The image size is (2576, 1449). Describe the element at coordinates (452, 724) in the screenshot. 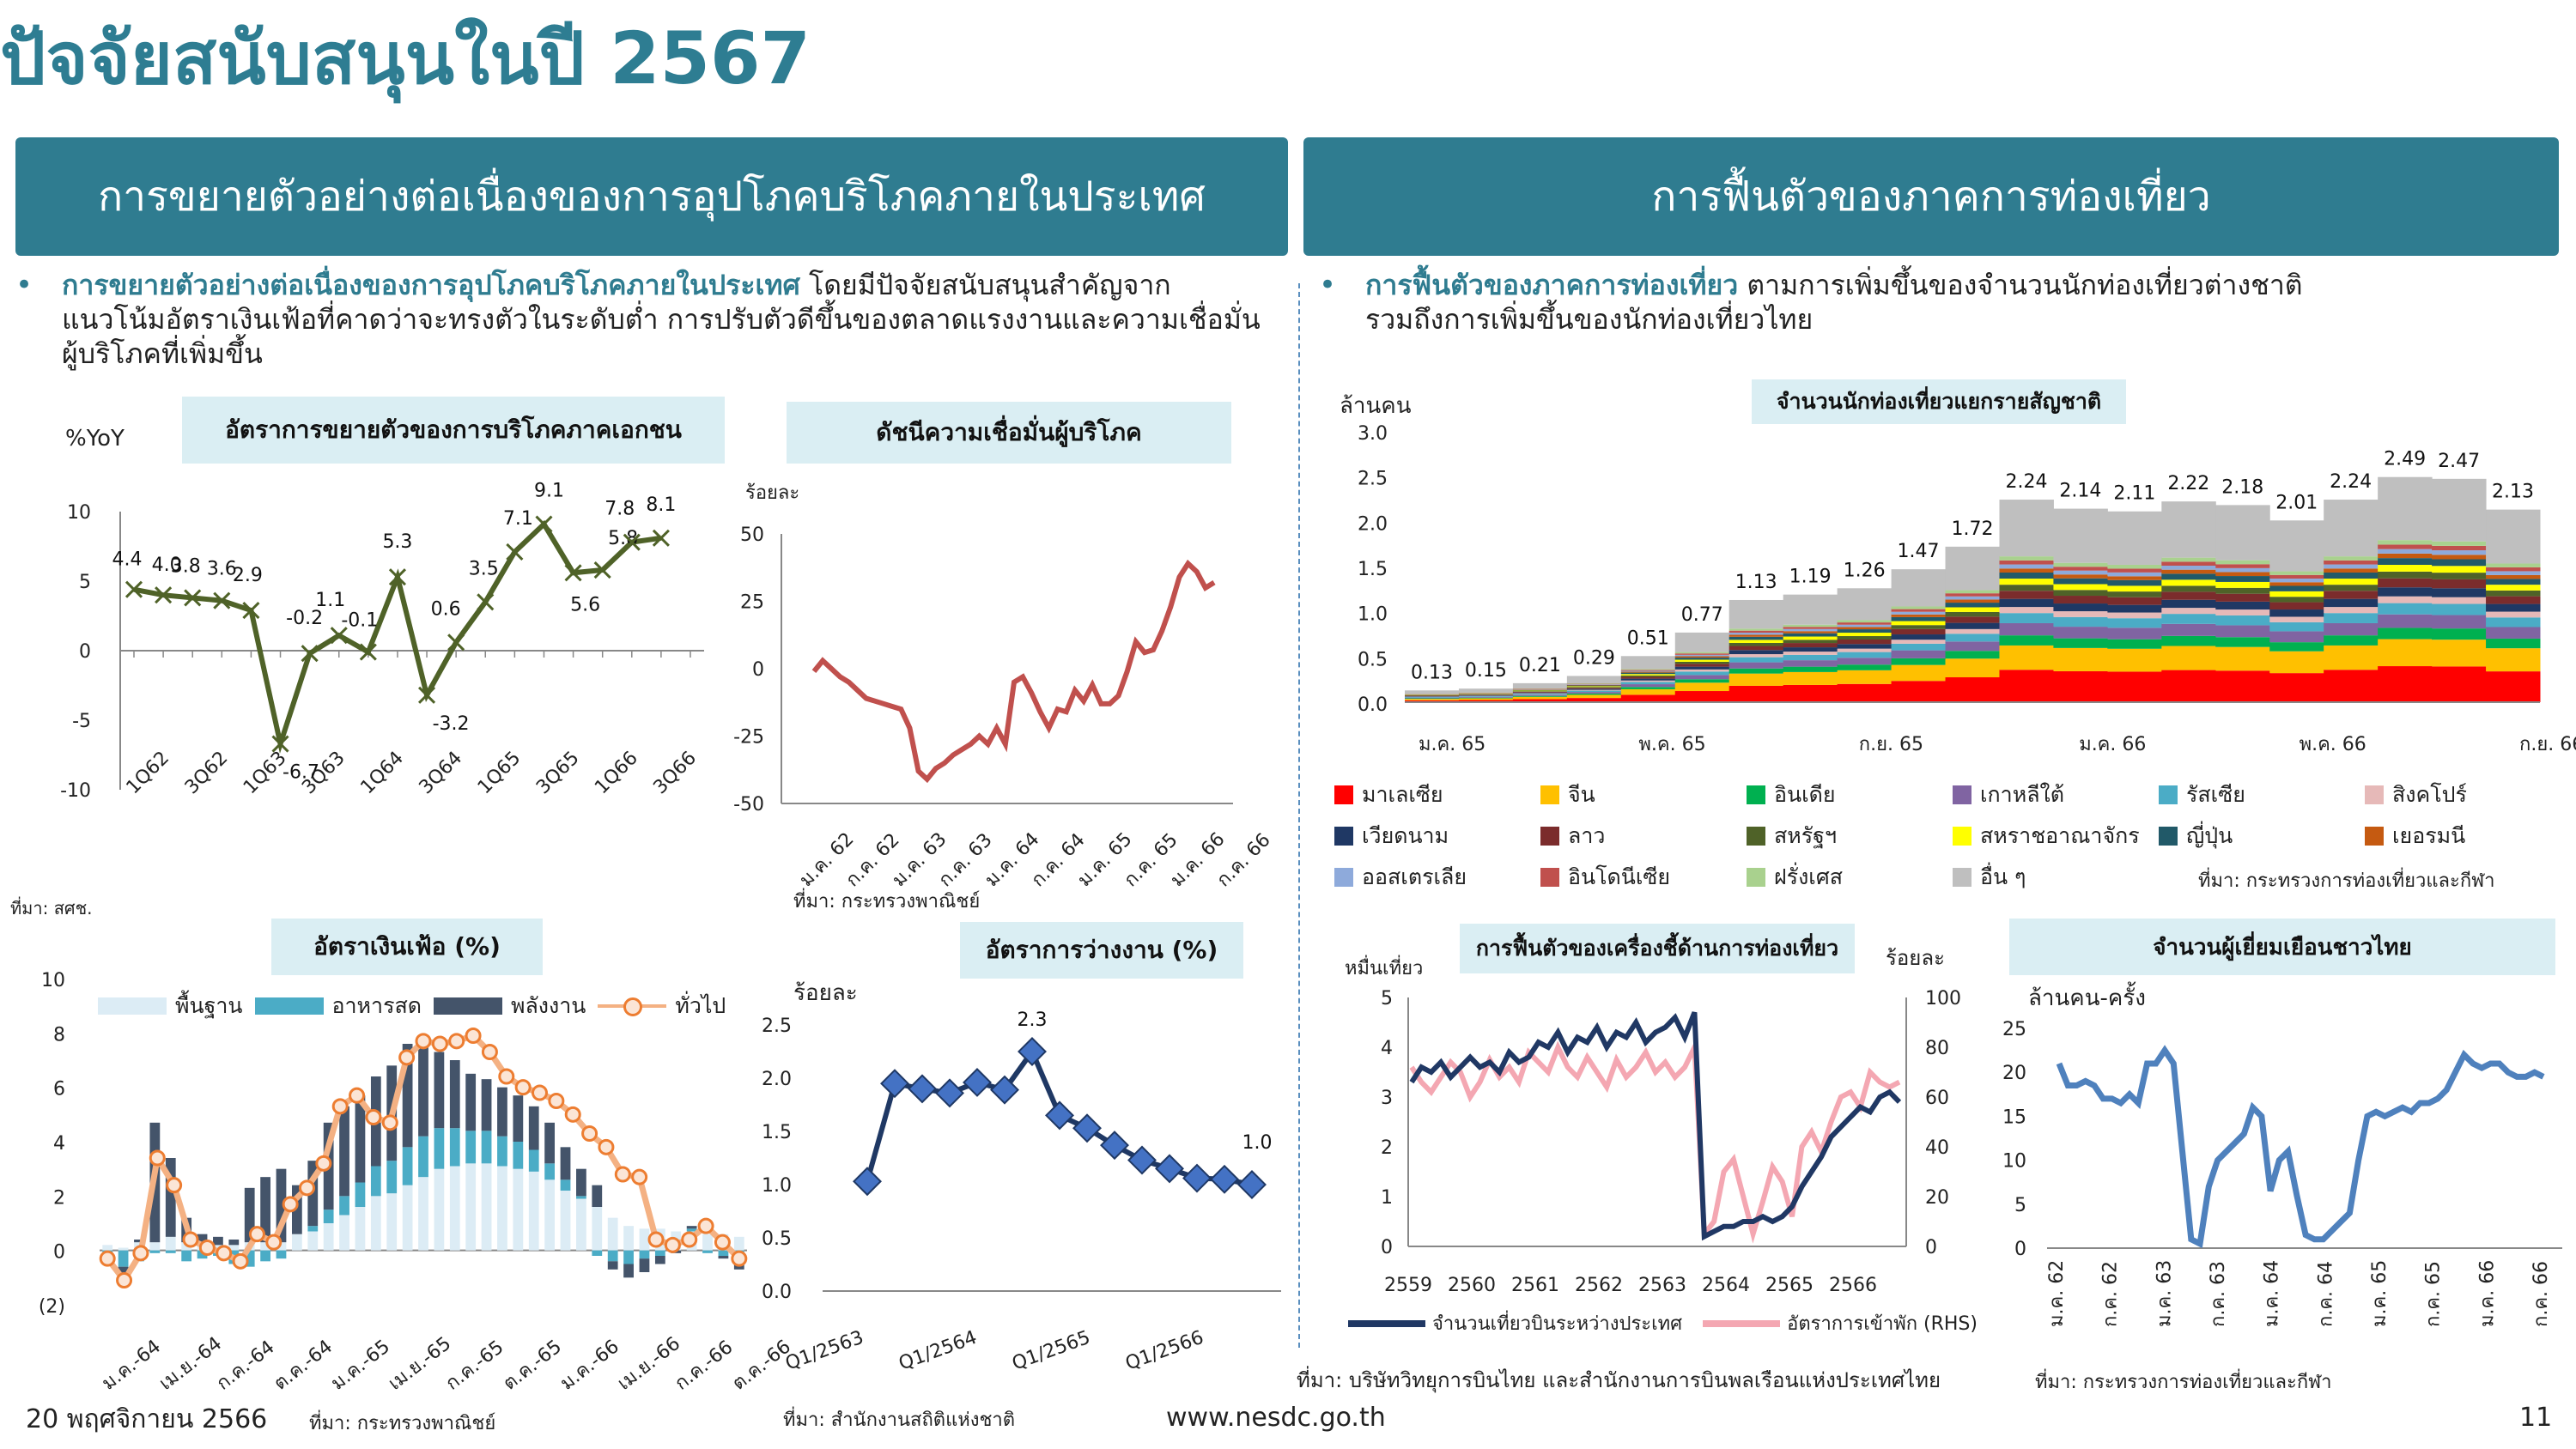

I see `data-label: -3.2` at that location.